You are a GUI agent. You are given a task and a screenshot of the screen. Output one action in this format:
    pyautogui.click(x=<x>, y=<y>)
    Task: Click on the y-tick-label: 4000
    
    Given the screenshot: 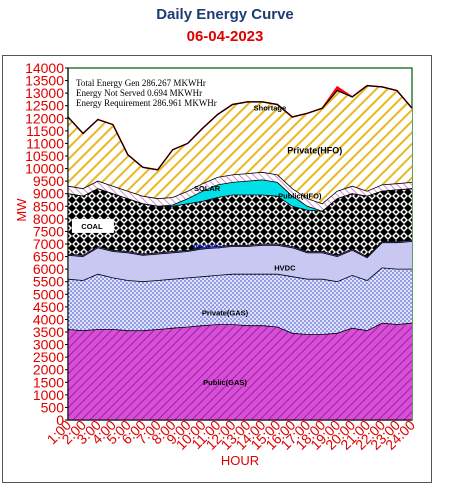 What is the action you would take?
    pyautogui.click(x=48, y=319)
    